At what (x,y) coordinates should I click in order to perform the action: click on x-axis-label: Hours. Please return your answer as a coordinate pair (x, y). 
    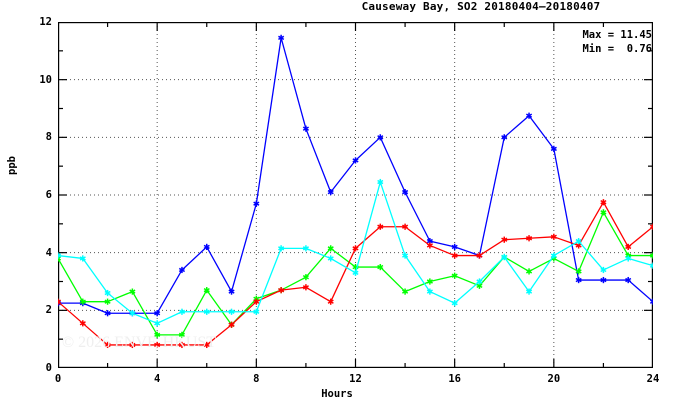
    Looking at the image, I should click on (337, 394).